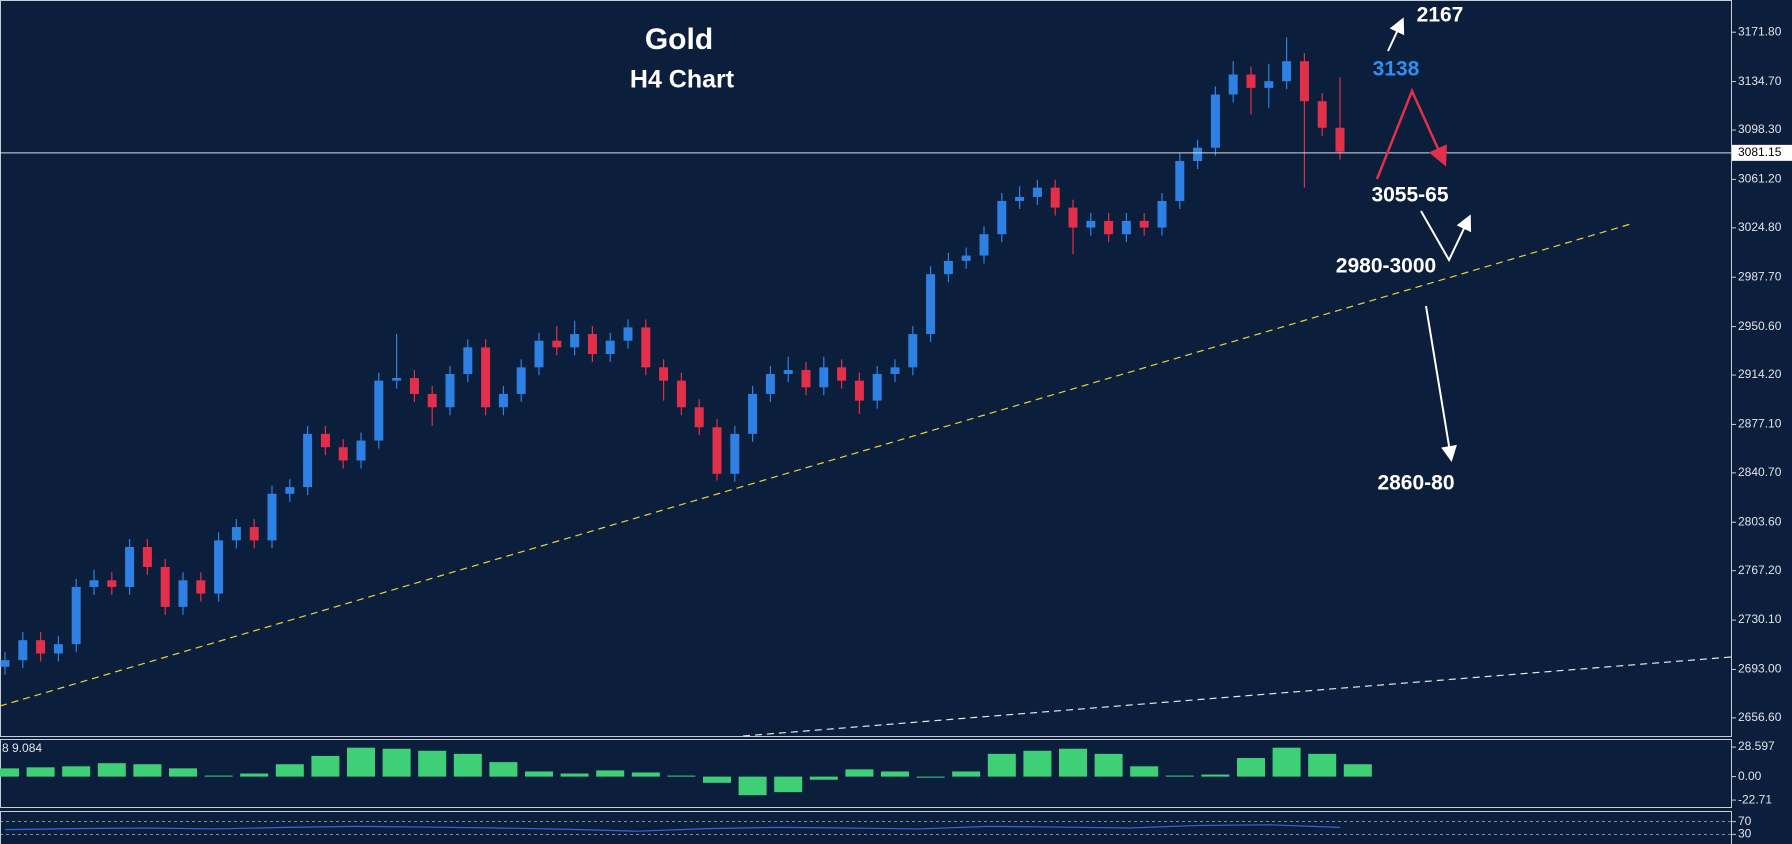 Image resolution: width=1792 pixels, height=844 pixels. What do you see at coordinates (1409, 195) in the screenshot?
I see `annotation: 3055-65` at bounding box center [1409, 195].